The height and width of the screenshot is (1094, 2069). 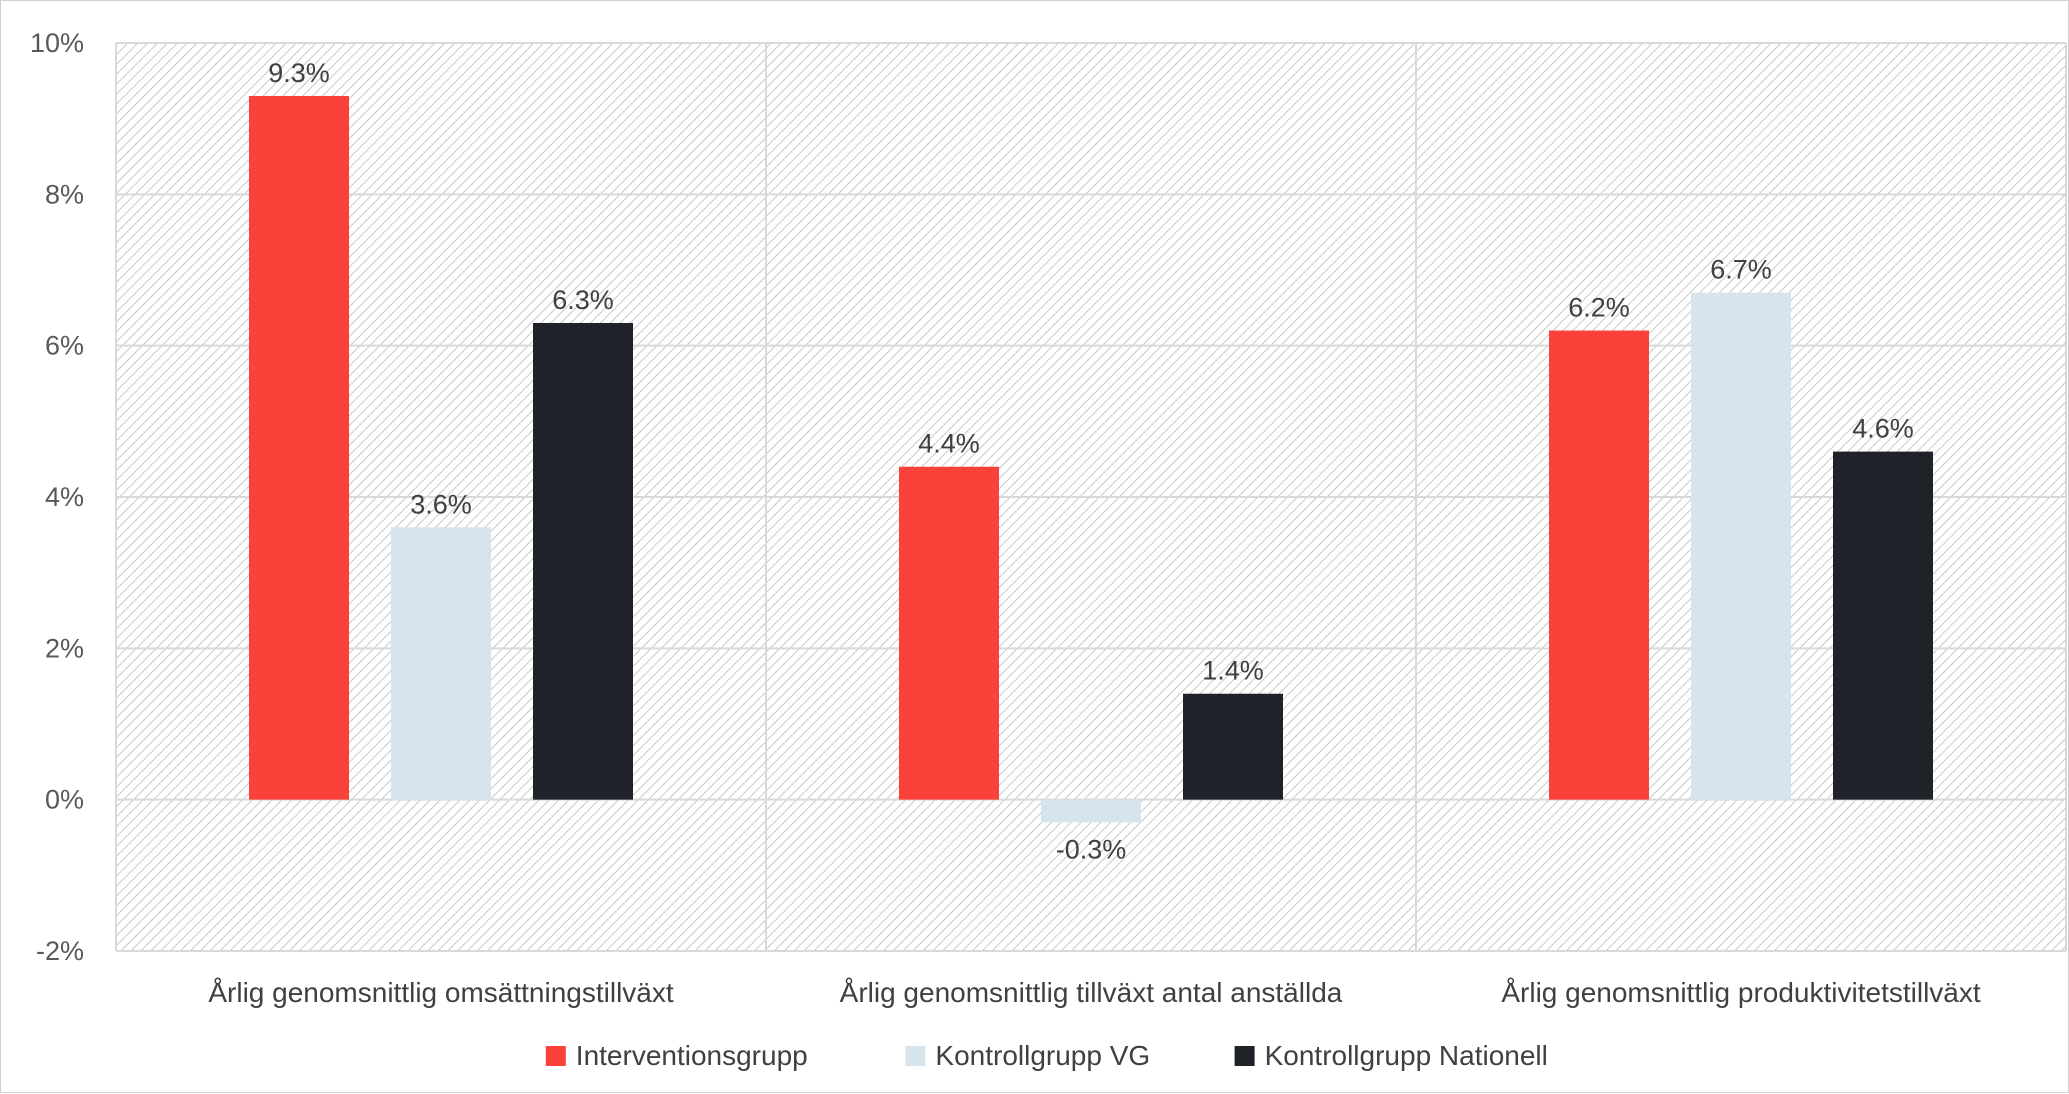 I want to click on y-tick-label: 8%, so click(x=64, y=194).